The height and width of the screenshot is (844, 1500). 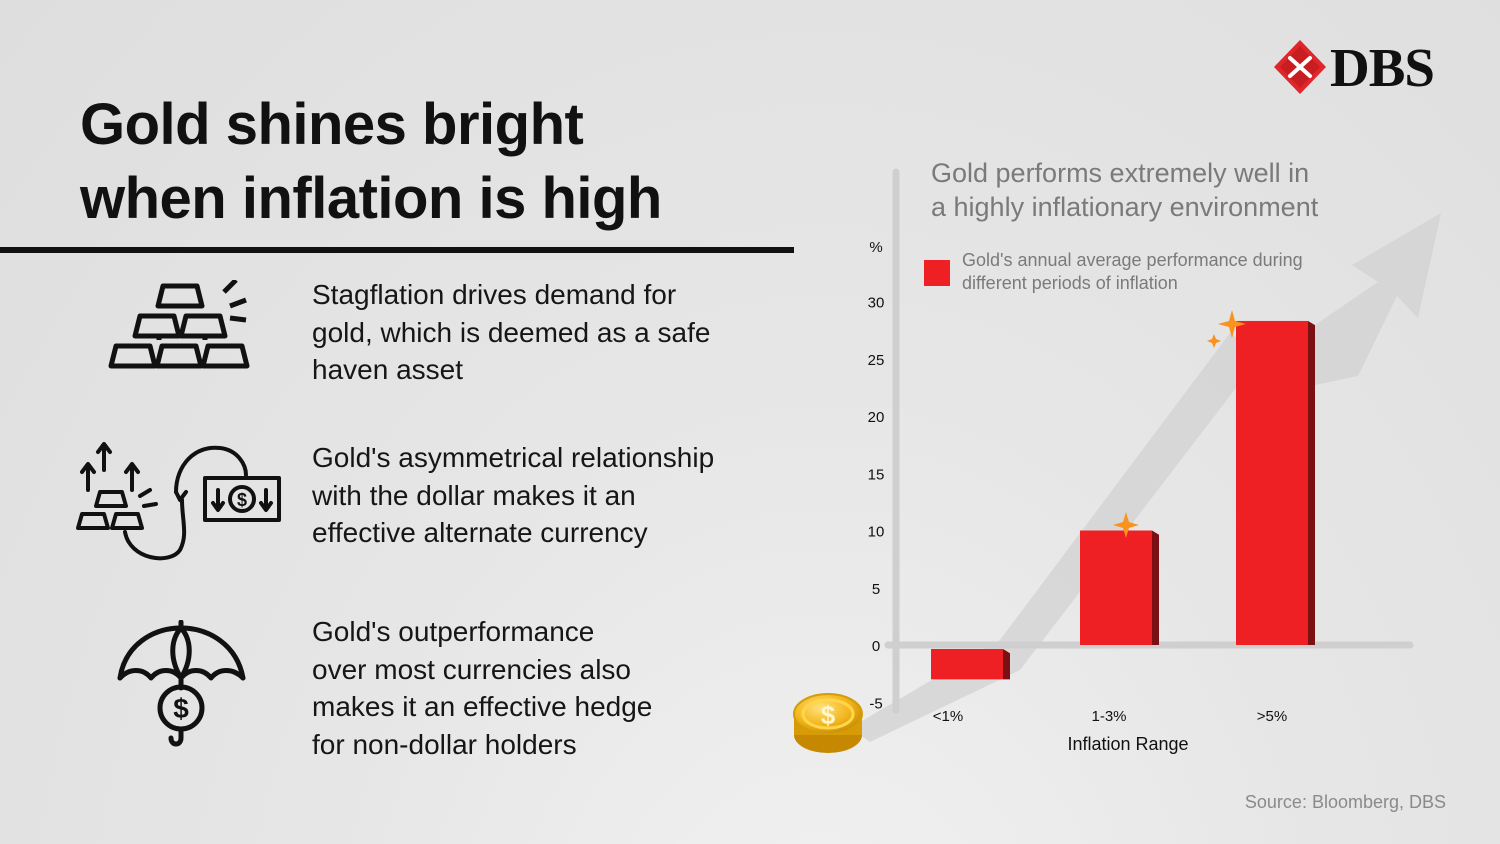 What do you see at coordinates (1382, 67) in the screenshot?
I see `dbs-logo-text: DBS` at bounding box center [1382, 67].